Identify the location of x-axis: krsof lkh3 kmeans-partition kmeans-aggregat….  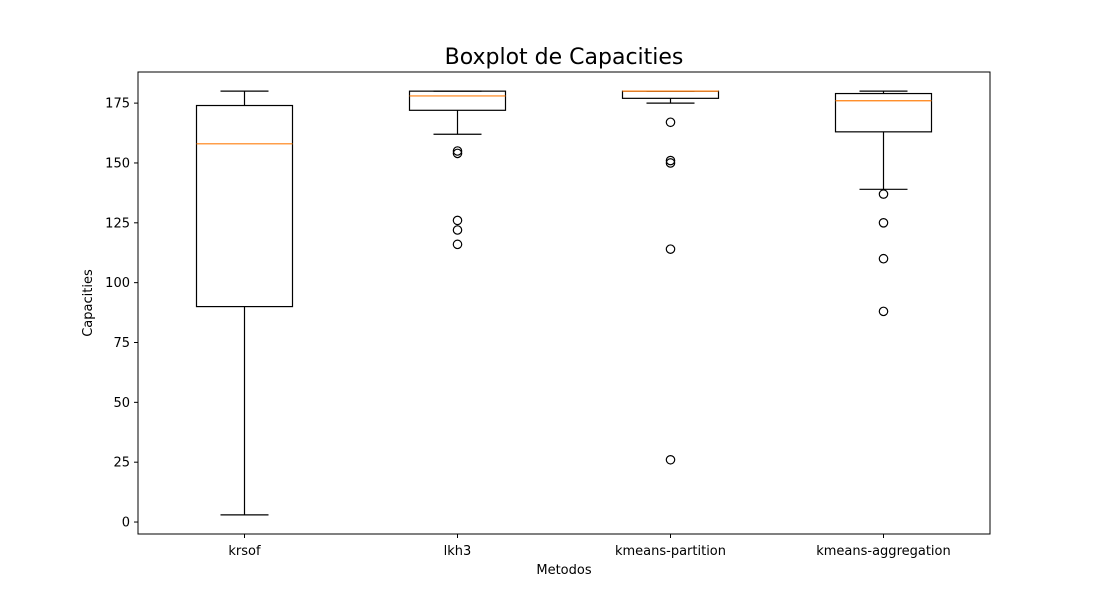
(589, 546).